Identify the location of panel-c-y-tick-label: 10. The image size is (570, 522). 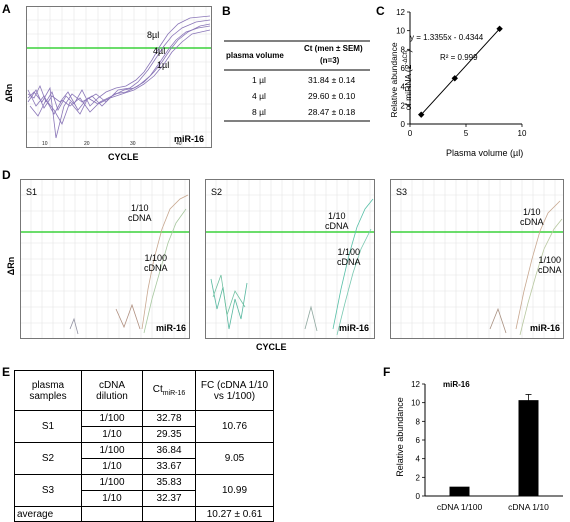
(400, 31).